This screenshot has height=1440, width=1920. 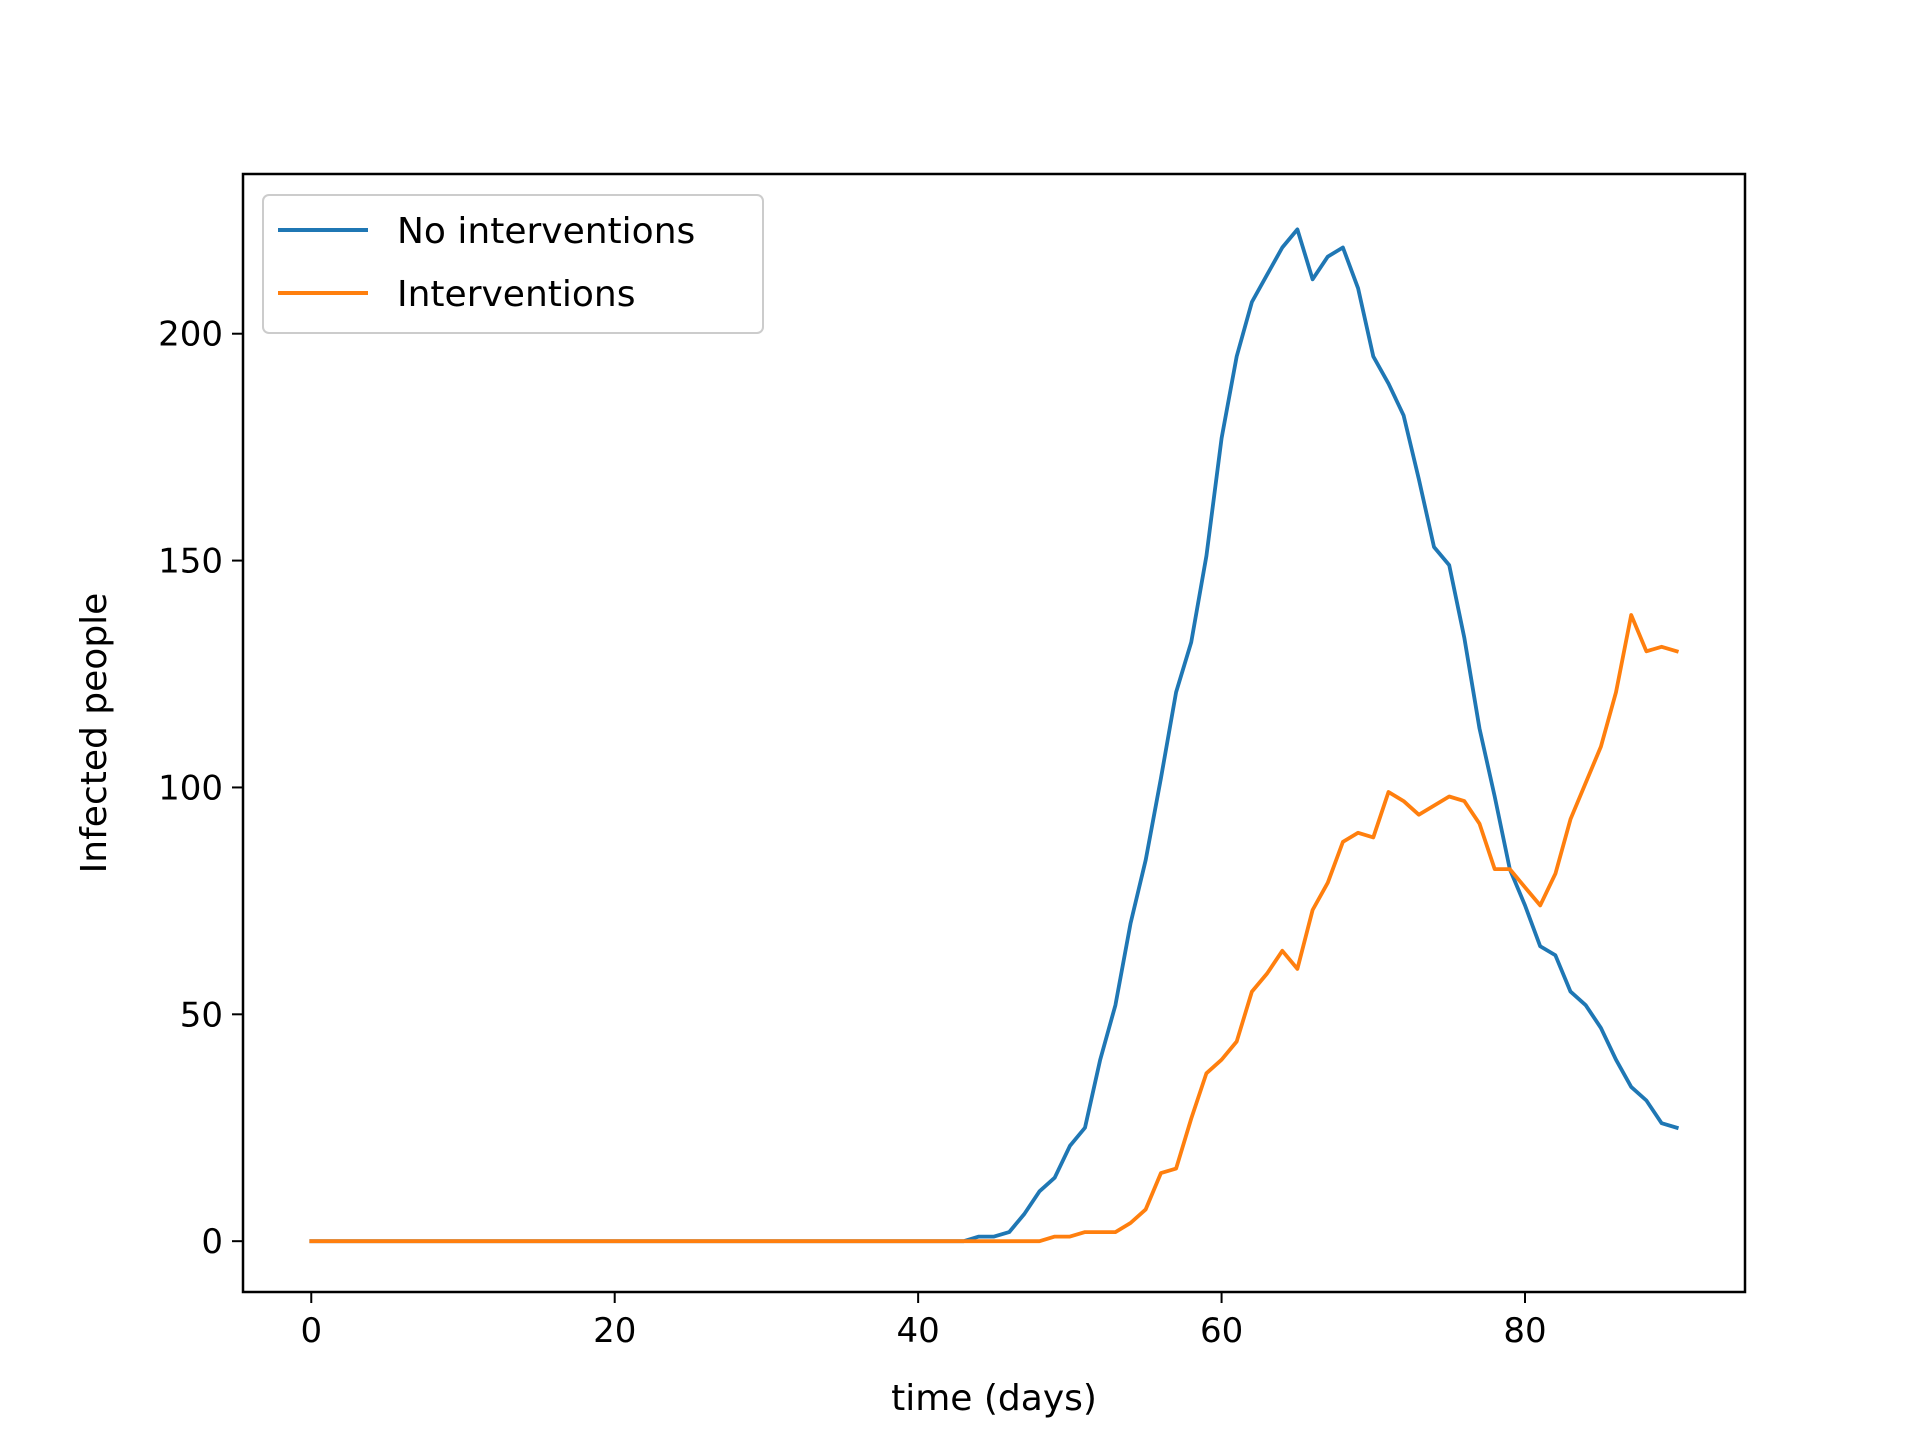 I want to click on y-tick-label: 0, so click(x=212, y=1242).